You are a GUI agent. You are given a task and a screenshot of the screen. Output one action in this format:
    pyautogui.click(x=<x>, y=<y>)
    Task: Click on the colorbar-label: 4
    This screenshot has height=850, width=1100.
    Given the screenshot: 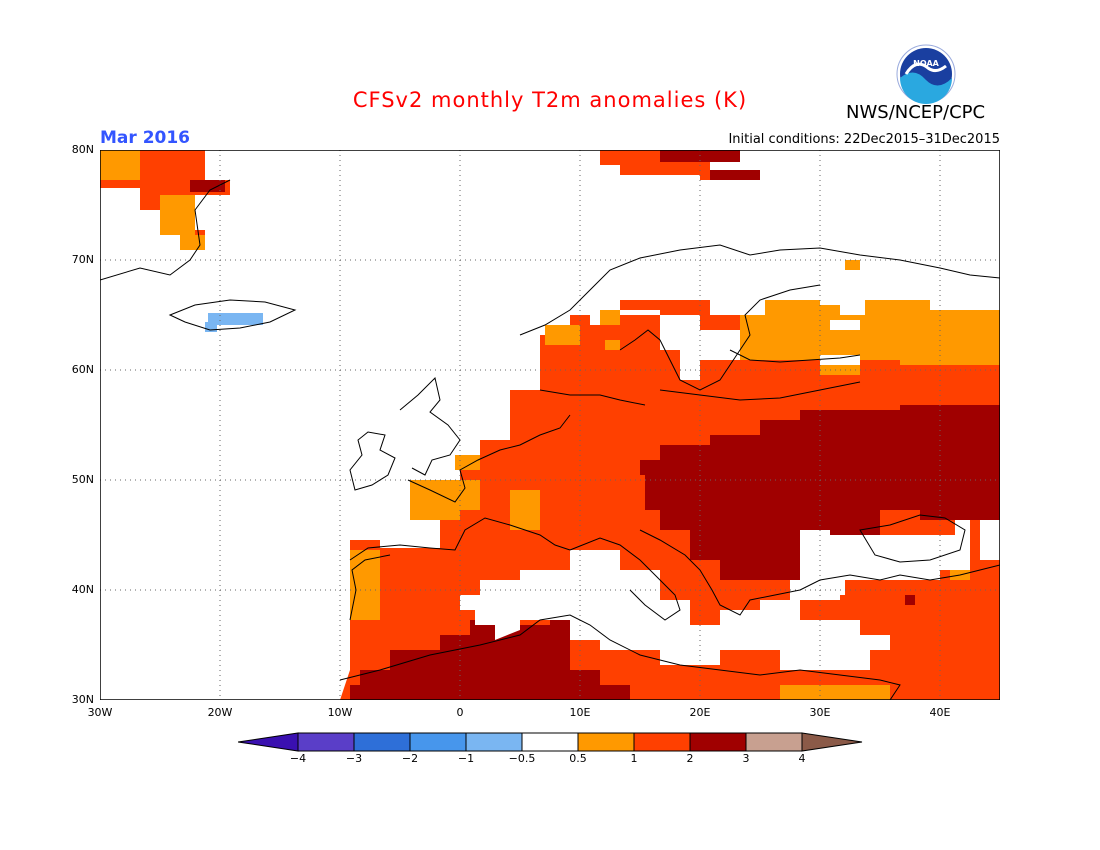 What is the action you would take?
    pyautogui.click(x=802, y=758)
    